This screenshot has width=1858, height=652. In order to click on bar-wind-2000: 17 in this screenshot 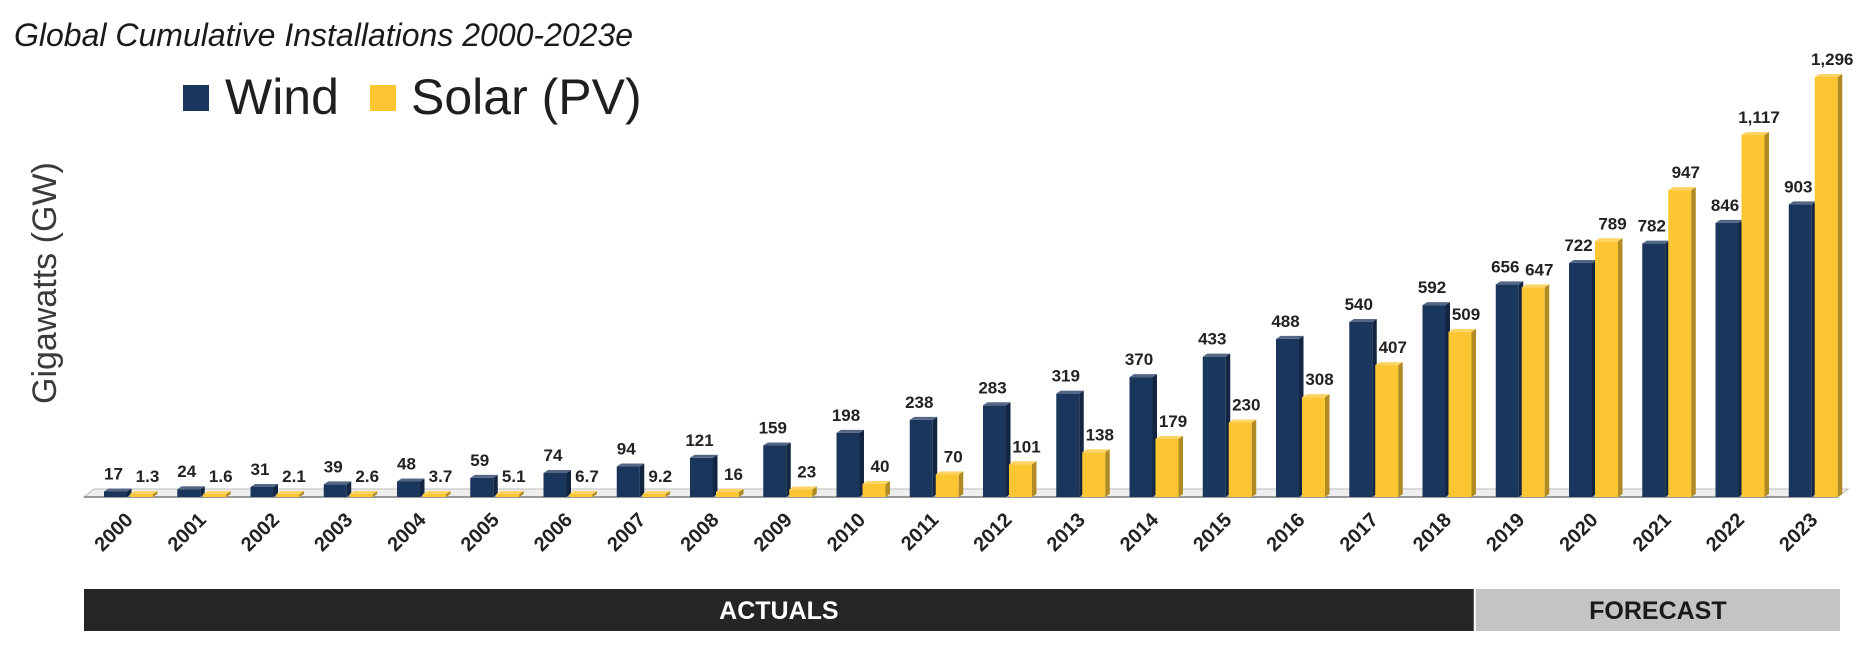, I will do `click(118, 480)`.